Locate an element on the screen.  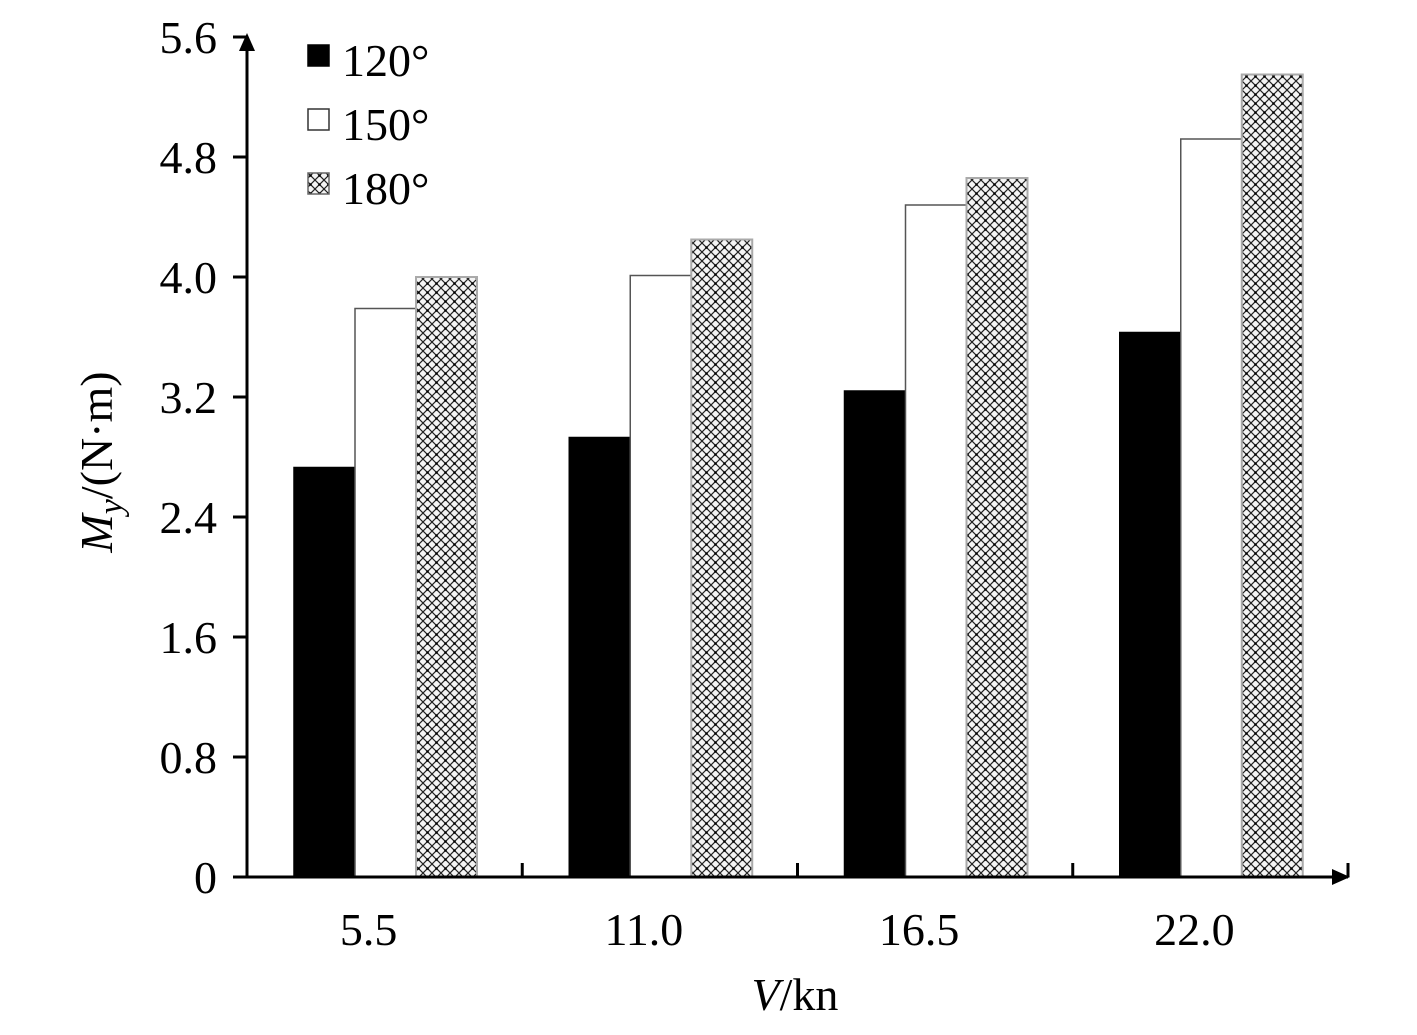
bar-150deg-22.0 is located at coordinates (1211, 508).